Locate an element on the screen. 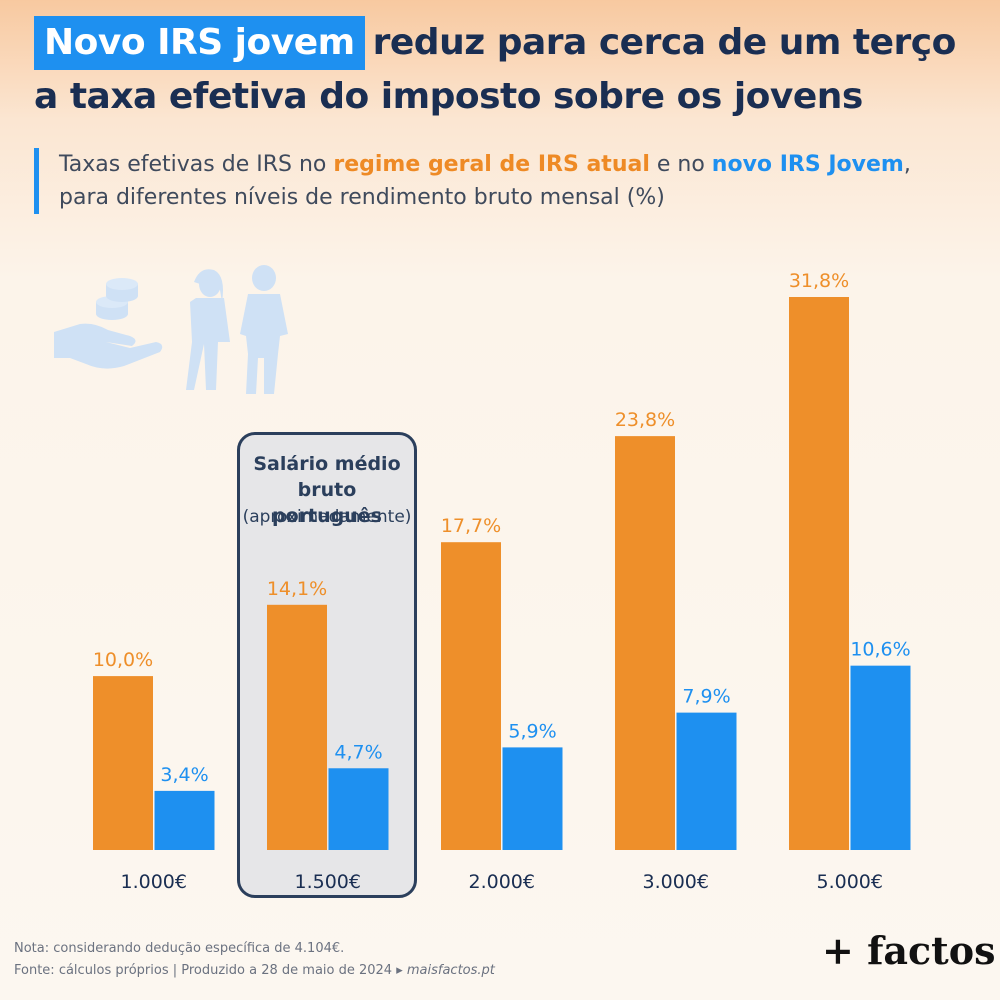 This screenshot has height=1000, width=1000. data-label-atual-2: 17,7% is located at coordinates (471, 526).